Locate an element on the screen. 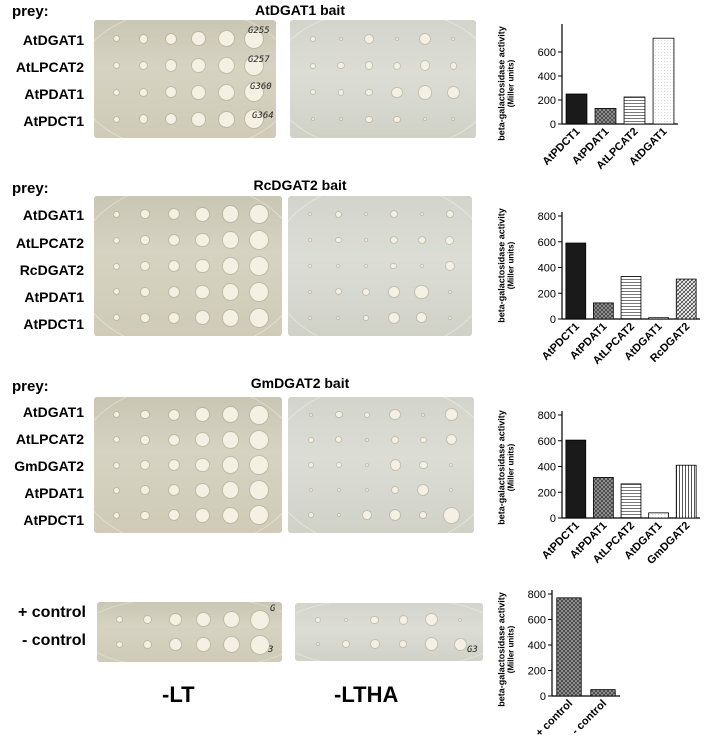 The width and height of the screenshot is (724, 744). label-ltha: -LTHA is located at coordinates (366, 694).